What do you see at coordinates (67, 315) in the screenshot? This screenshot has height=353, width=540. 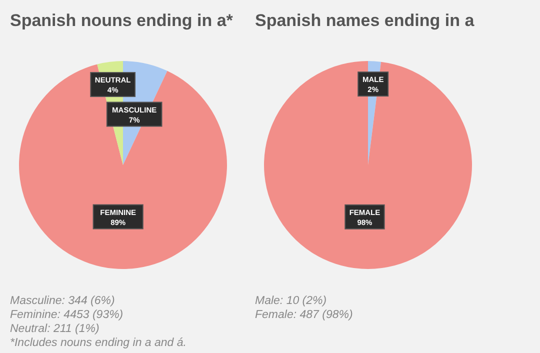 I see `text: Feminine: 4453 (93%)` at bounding box center [67, 315].